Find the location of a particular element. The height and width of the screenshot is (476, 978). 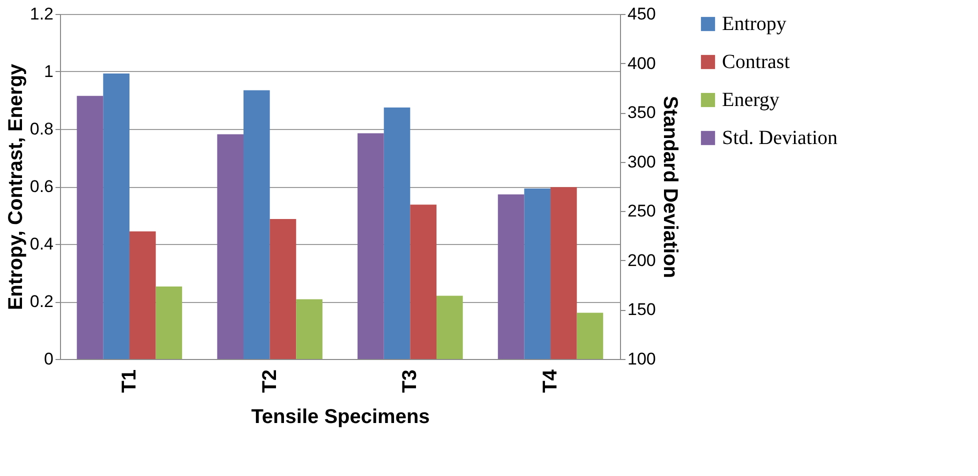

x-tick-label: T4 is located at coordinates (551, 380).